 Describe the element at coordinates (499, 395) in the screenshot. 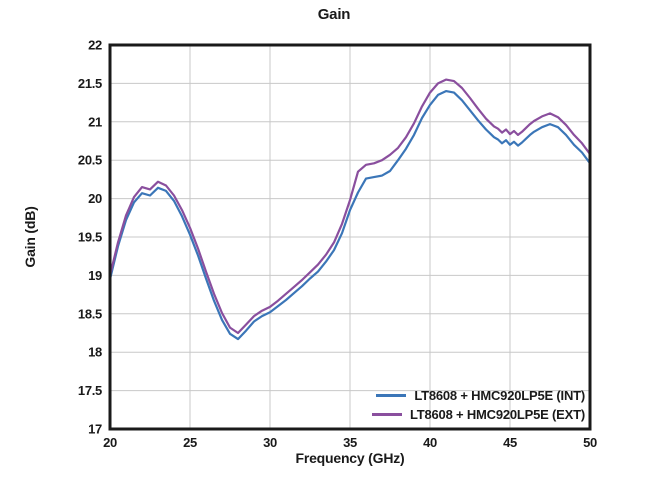

I see `legend-label-int: LT8608 + HMC920LP5E (INT)` at that location.